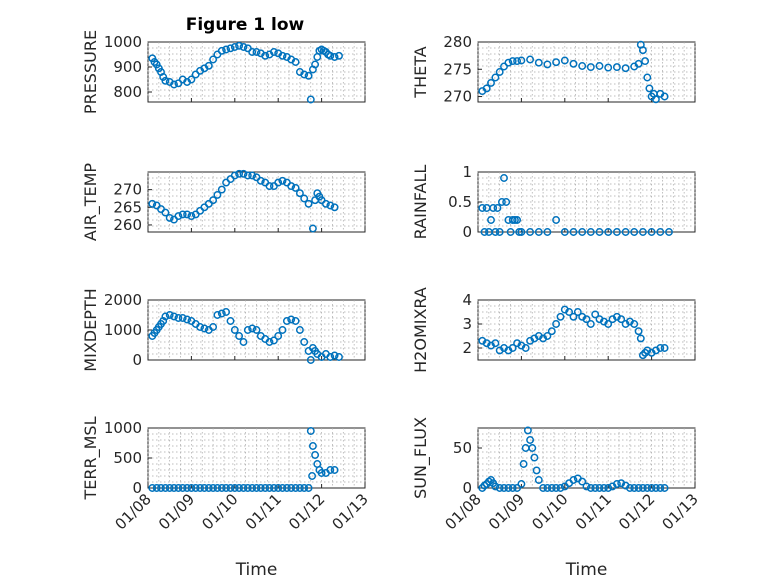 Image resolution: width=778 pixels, height=583 pixels. I want to click on x-tick-label: 01/09, so click(506, 511).